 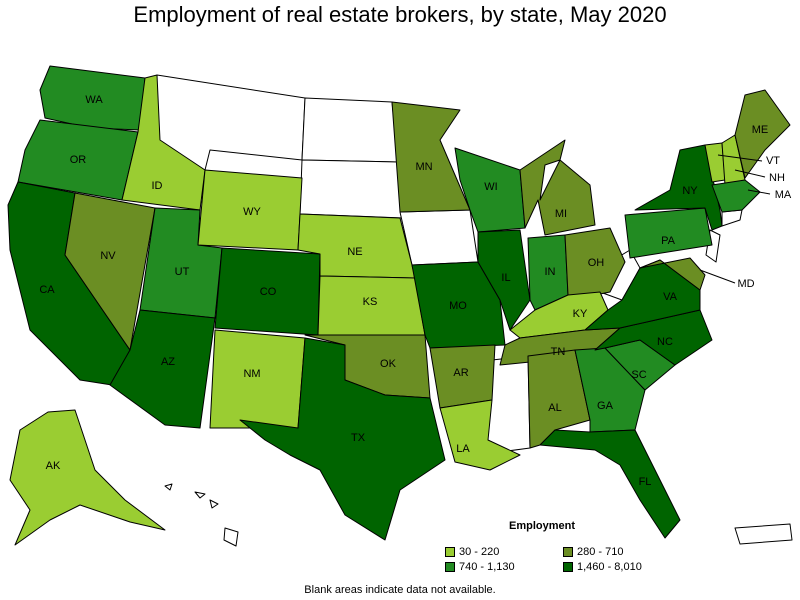 I want to click on callout-line-MD, so click(x=717, y=276).